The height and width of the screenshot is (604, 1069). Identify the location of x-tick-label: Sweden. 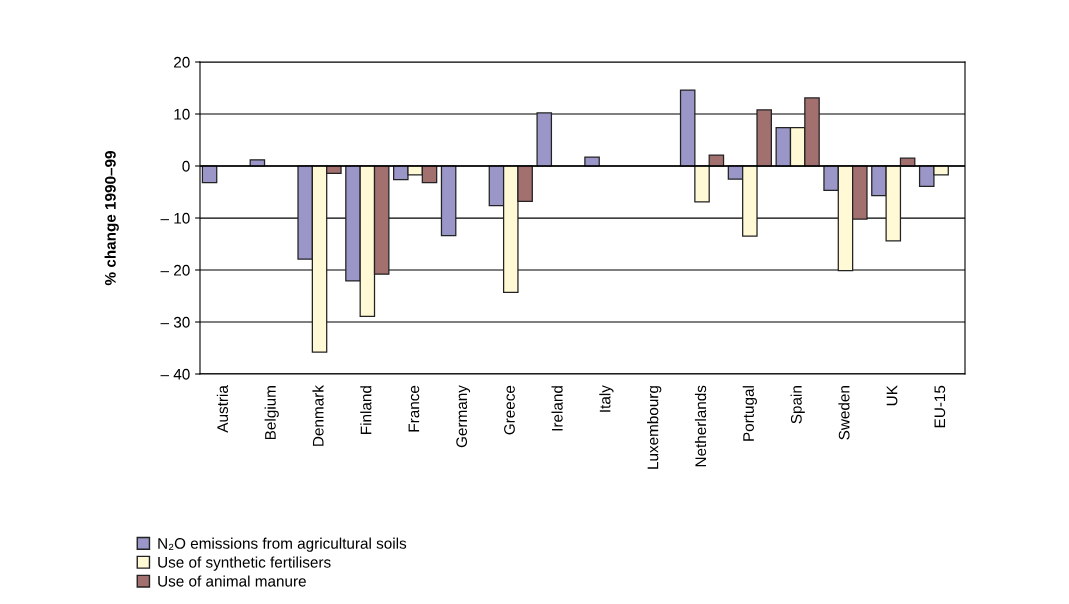
(844, 413).